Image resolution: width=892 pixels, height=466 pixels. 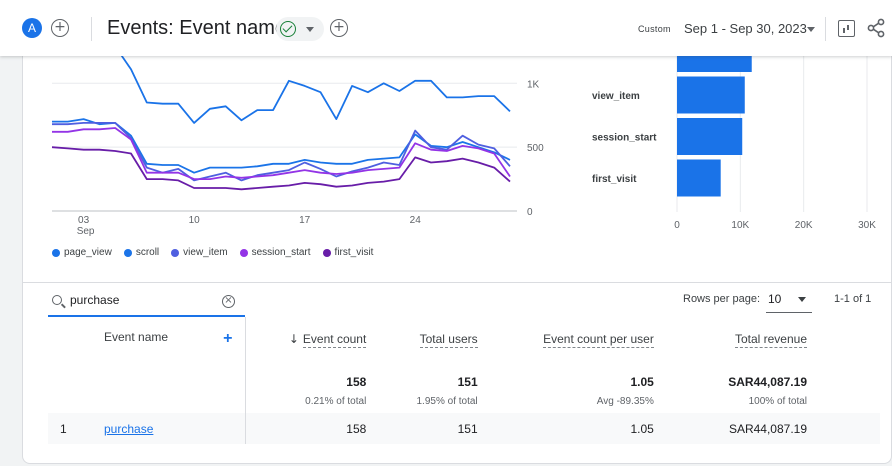 What do you see at coordinates (533, 84) in the screenshot?
I see `y-tick-label: 1K` at bounding box center [533, 84].